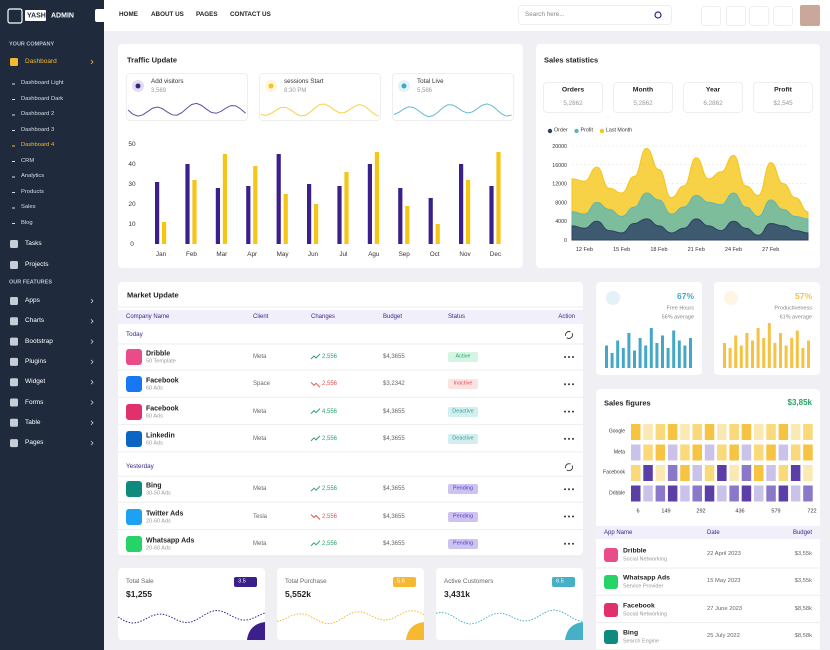 This screenshot has width=830, height=650. What do you see at coordinates (799, 402) in the screenshot?
I see `sales-total: $3,85k` at bounding box center [799, 402].